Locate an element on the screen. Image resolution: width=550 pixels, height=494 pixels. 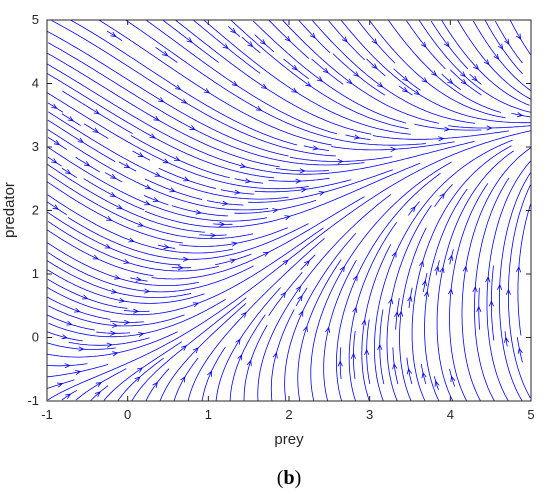
y-tick-label: -1 is located at coordinates (33, 400).